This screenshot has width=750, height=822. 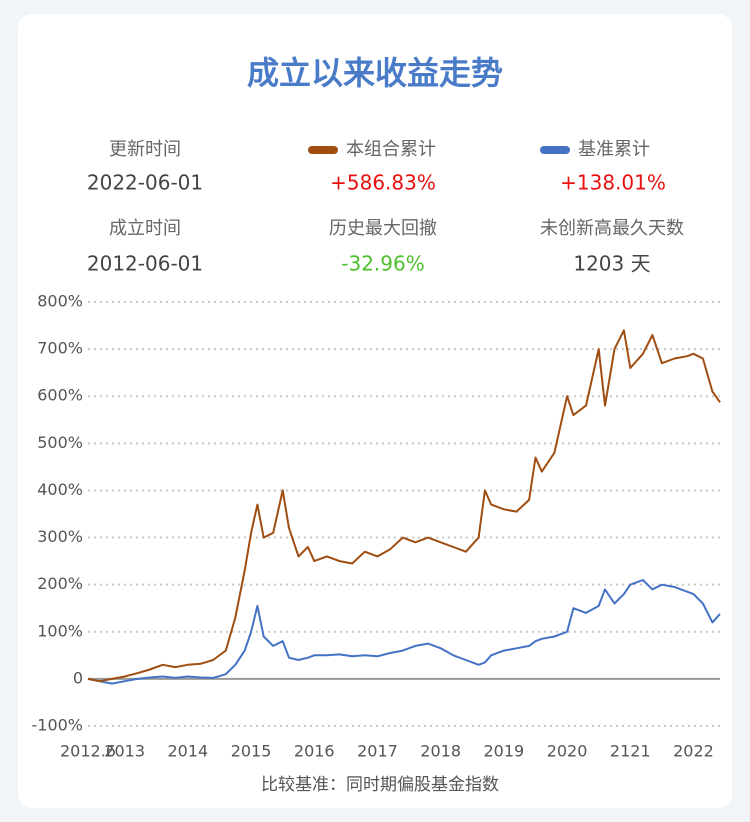 What do you see at coordinates (377, 751) in the screenshot?
I see `x-tick-label: 2017` at bounding box center [377, 751].